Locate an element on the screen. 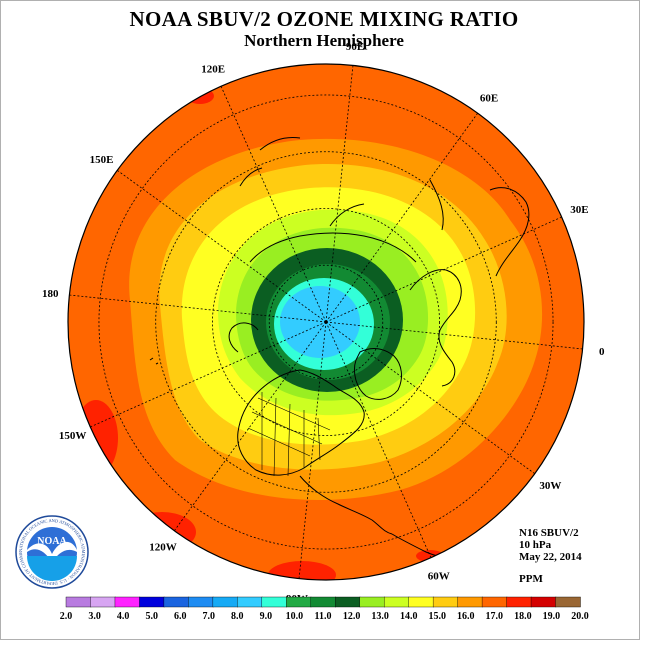 The image size is (648, 648). central-america-coast is located at coordinates (346, 505).